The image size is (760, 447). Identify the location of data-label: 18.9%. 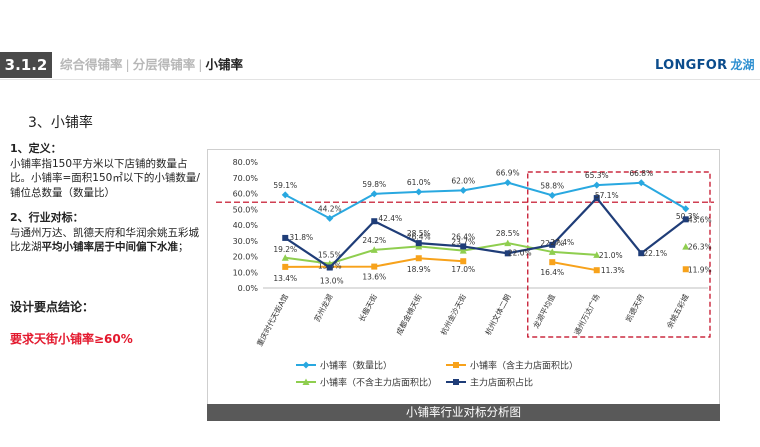
(419, 269).